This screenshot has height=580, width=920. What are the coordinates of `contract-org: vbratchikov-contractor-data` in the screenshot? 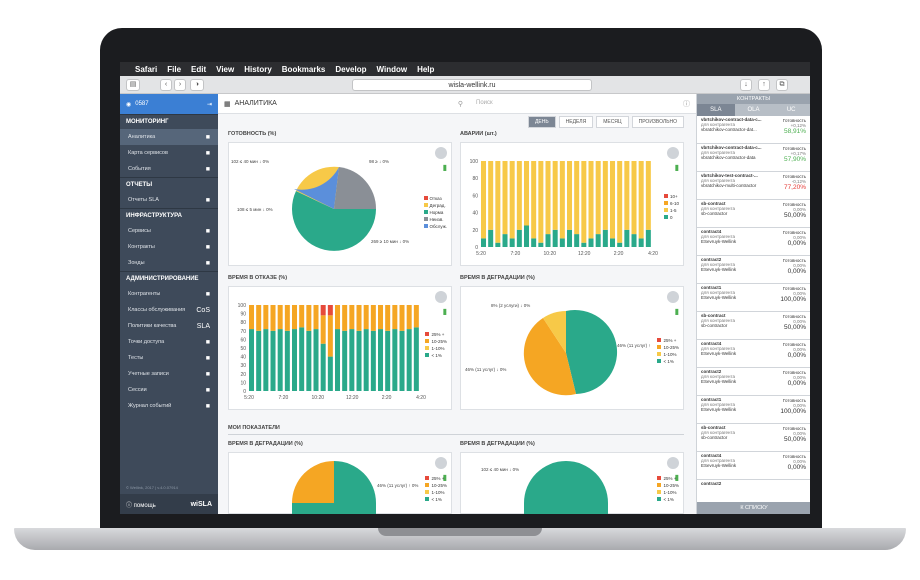 It's located at (728, 157).